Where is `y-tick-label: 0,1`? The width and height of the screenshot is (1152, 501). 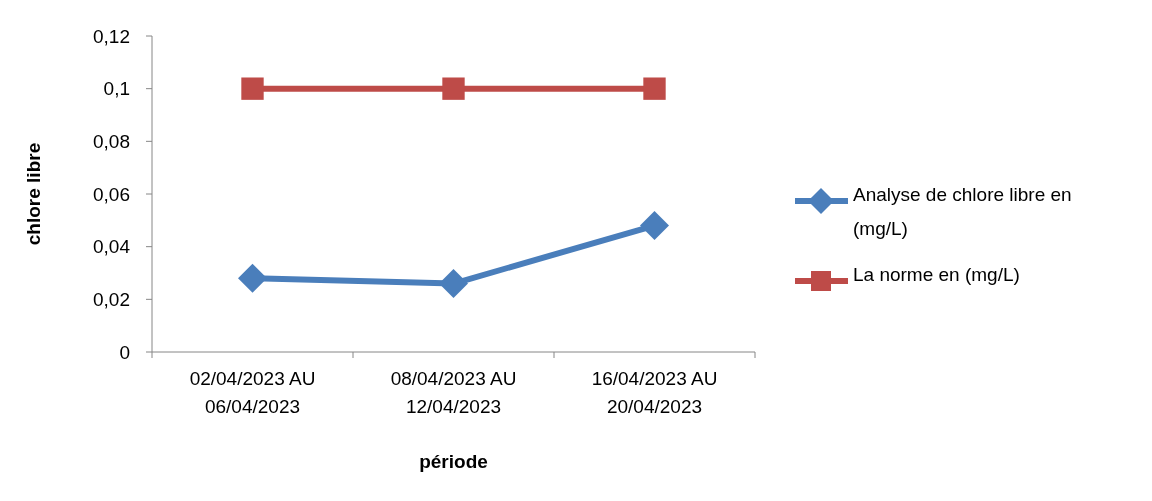
y-tick-label: 0,1 is located at coordinates (116, 89).